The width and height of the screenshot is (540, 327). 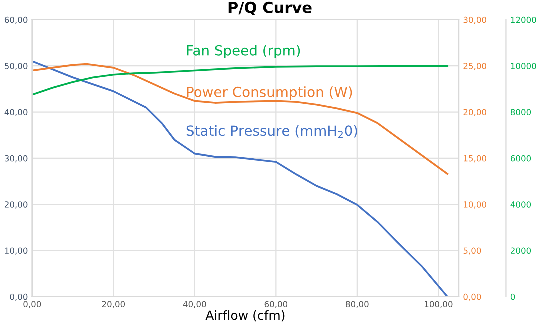 What do you see at coordinates (16, 112) in the screenshot?
I see `y-tick-label: 40,00` at bounding box center [16, 112].